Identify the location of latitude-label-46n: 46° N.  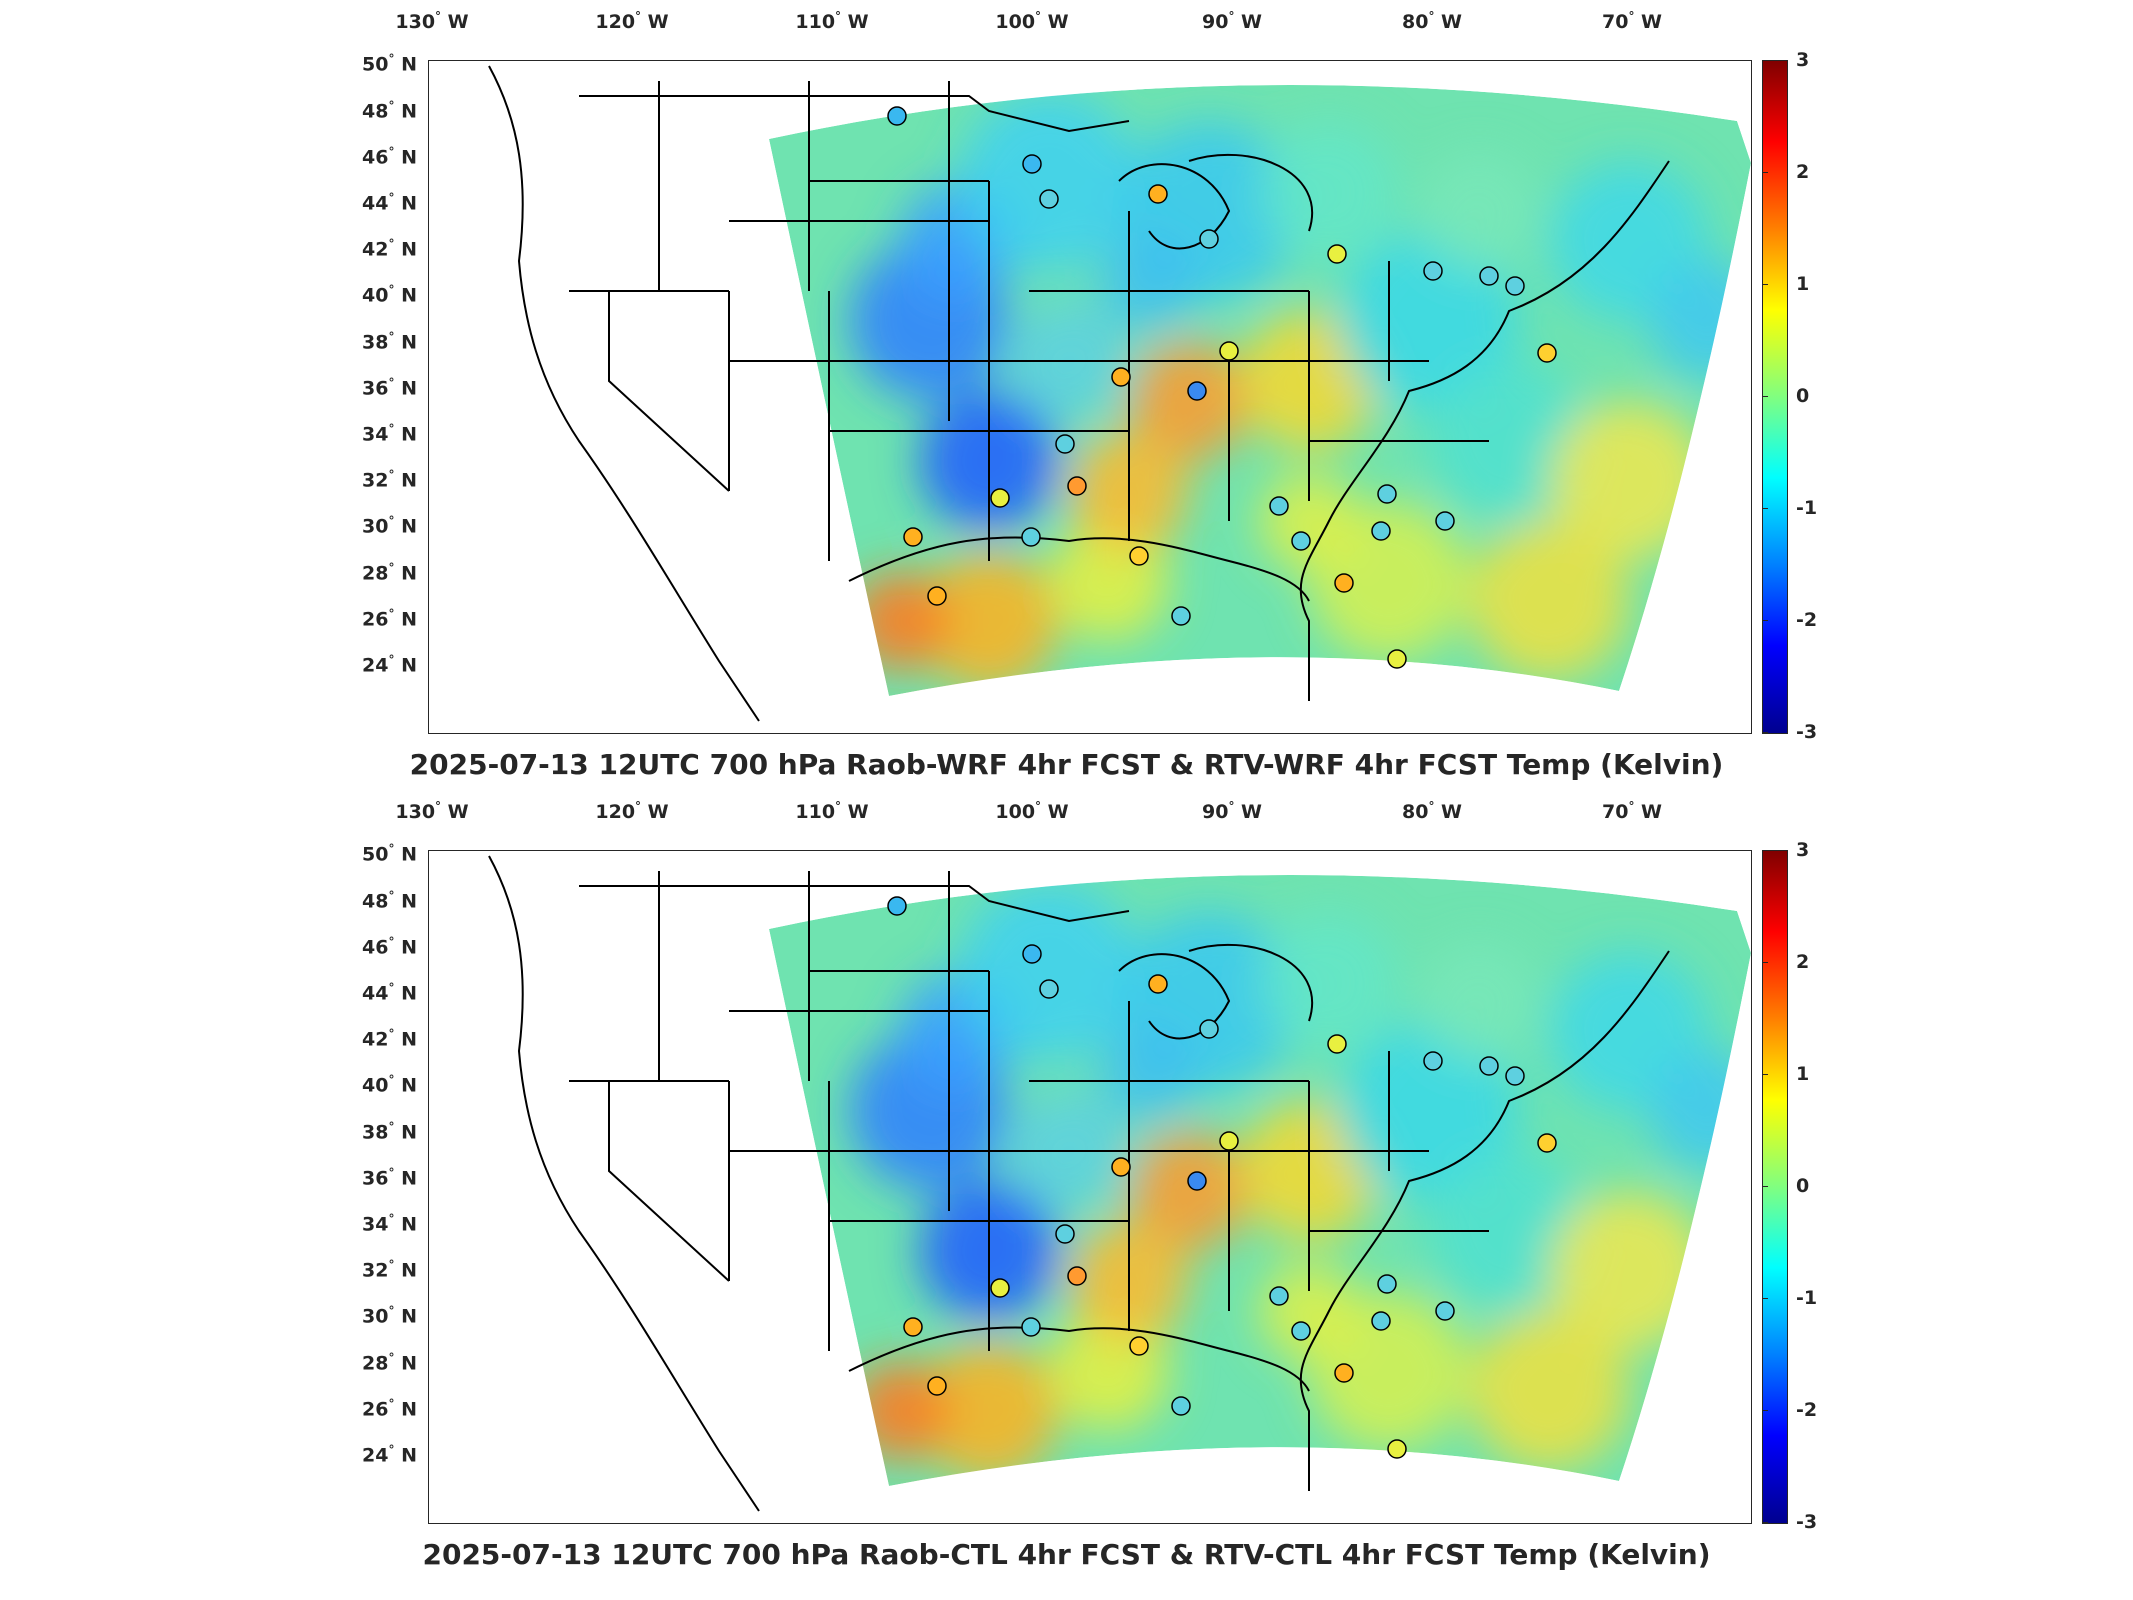
(389, 946).